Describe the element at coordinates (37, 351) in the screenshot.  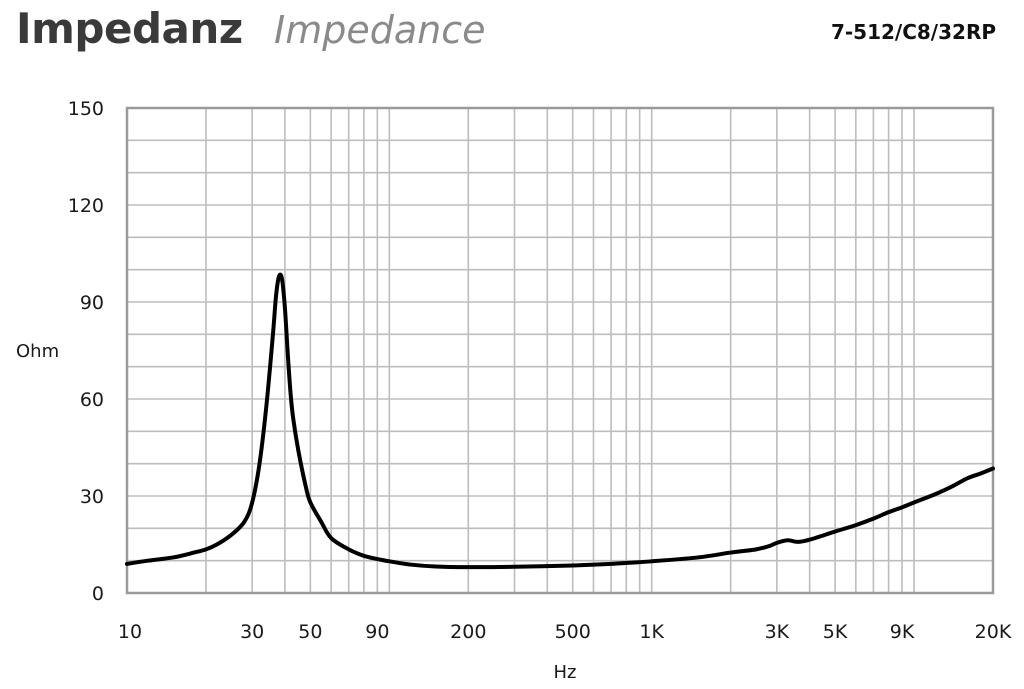
I see `y-axis-label: Ohm` at that location.